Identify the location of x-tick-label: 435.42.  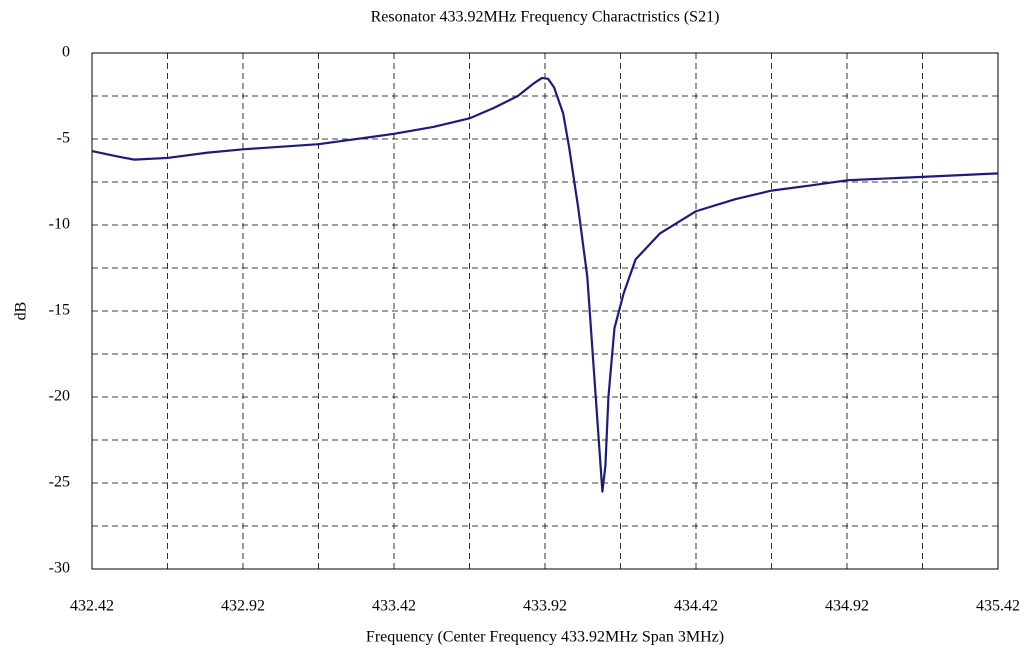
(998, 606).